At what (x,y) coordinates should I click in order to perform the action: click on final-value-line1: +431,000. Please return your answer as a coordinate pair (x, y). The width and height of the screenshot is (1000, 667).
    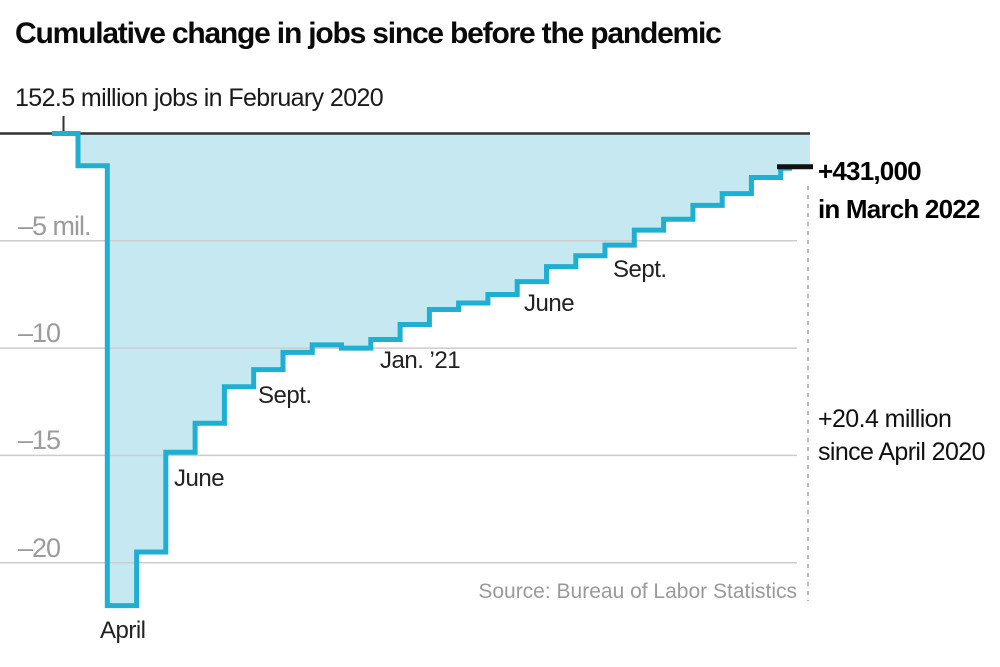
    Looking at the image, I should click on (870, 171).